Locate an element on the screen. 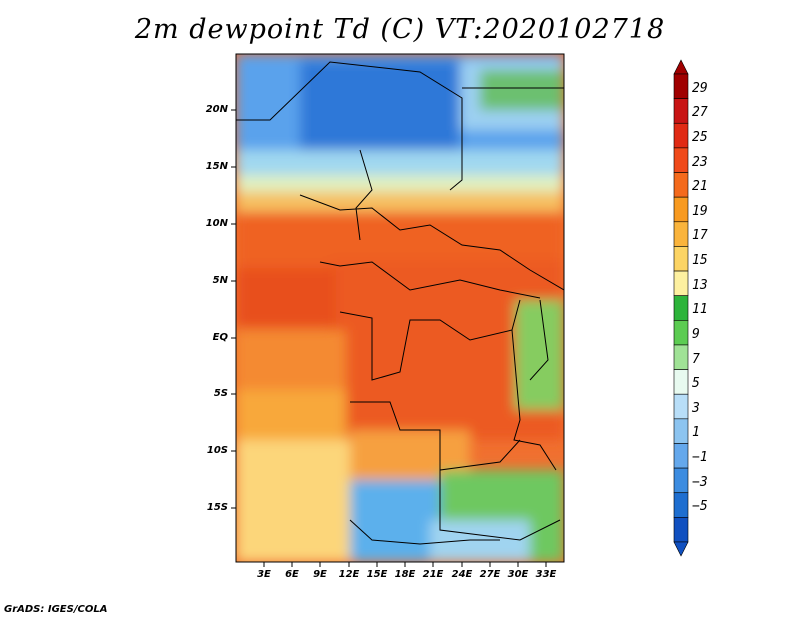  lon-label-9e: 9E is located at coordinates (320, 574).